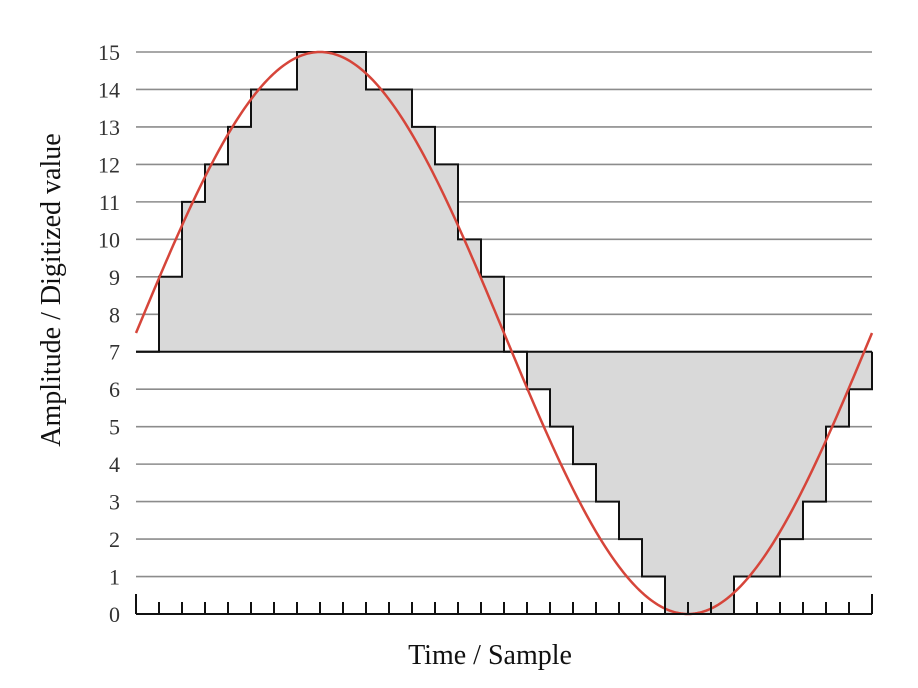 The height and width of the screenshot is (688, 918). I want to click on x-axis-title: Time / Sample, so click(490, 655).